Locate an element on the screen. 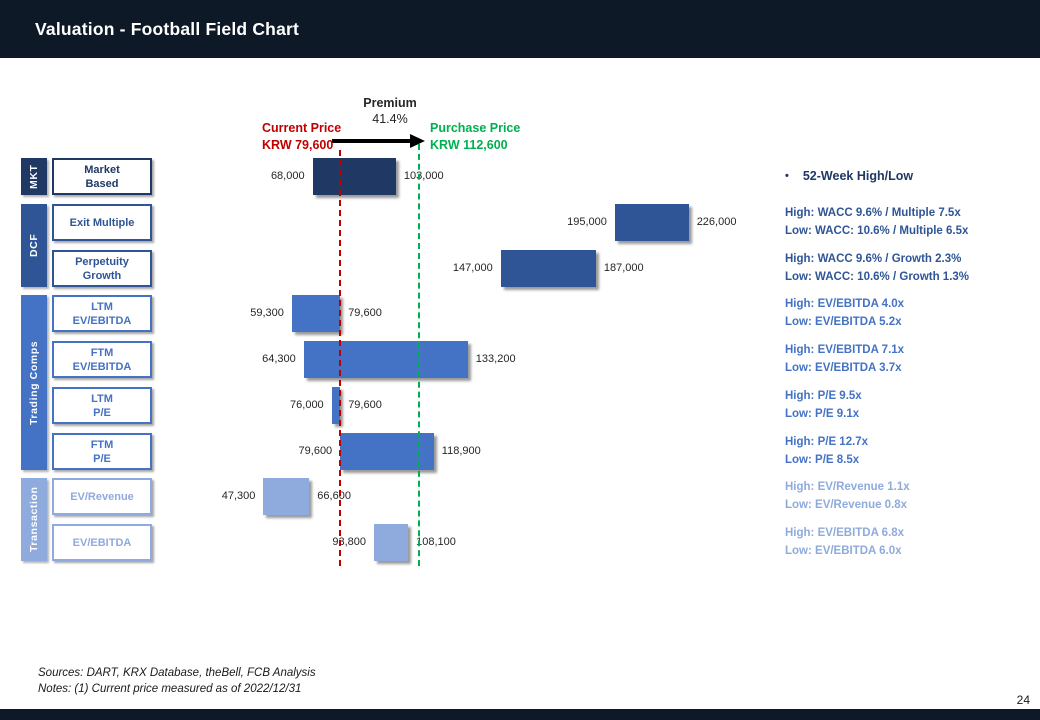 The width and height of the screenshot is (1040, 720). method-box-ltm-p-e: LTM P/E is located at coordinates (102, 405).